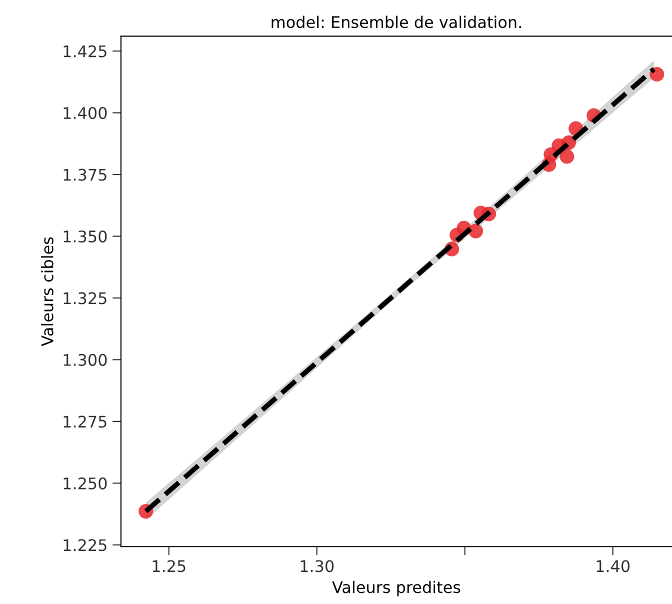 This screenshot has width=672, height=604. What do you see at coordinates (85, 360) in the screenshot?
I see `y-tick-label: 1.300` at bounding box center [85, 360].